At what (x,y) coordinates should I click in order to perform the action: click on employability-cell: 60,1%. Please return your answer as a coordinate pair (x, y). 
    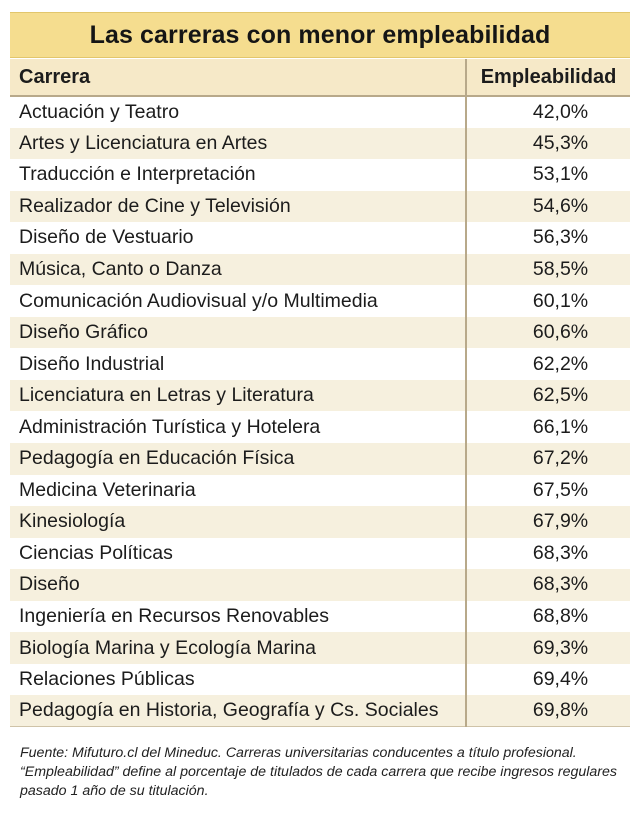
    Looking at the image, I should click on (547, 301).